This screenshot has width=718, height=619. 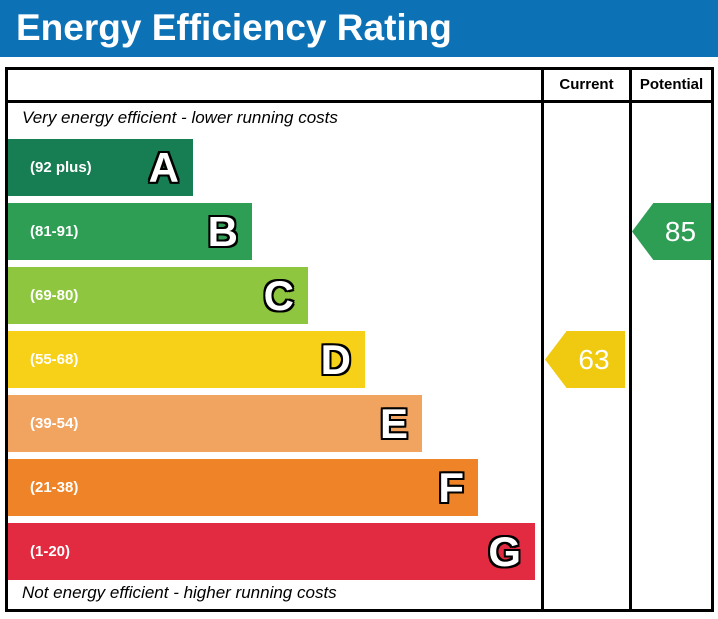 I want to click on band-letter: G, so click(x=504, y=551).